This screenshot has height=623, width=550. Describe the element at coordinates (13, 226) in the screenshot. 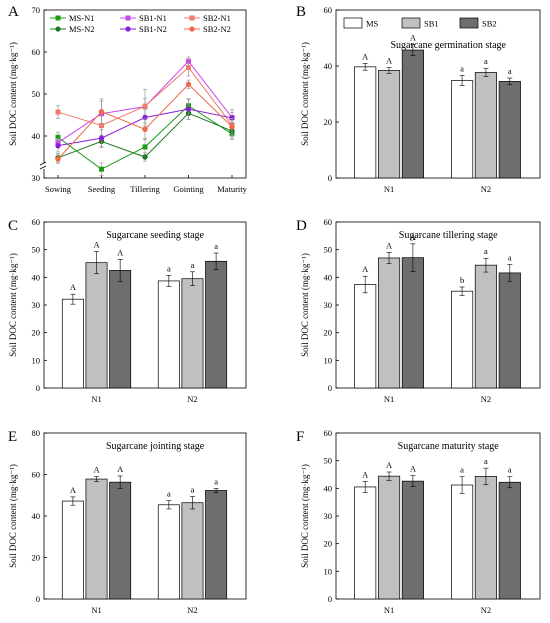

I see `panel-letter: C` at that location.